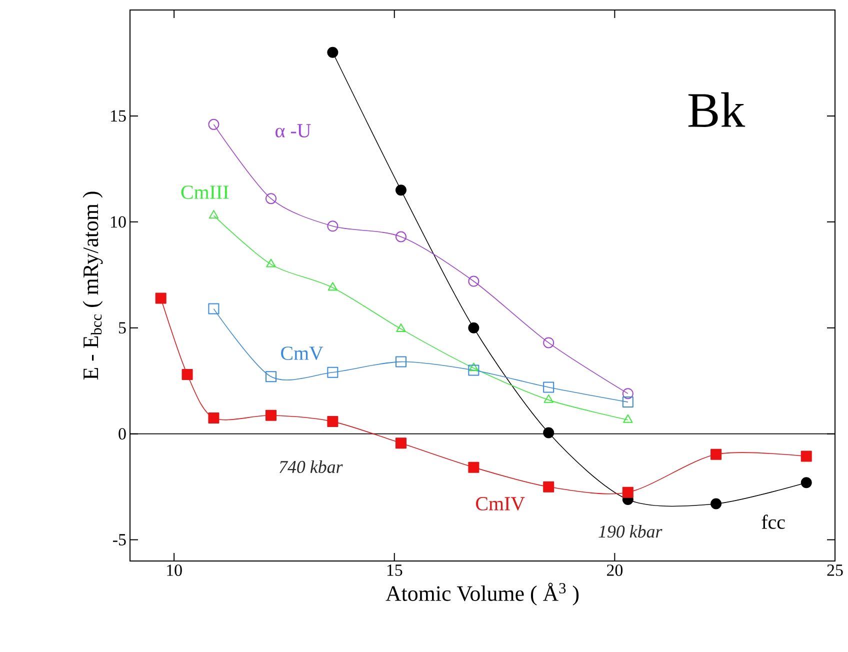 The image size is (848, 652). I want to click on series-label: fcc, so click(773, 521).